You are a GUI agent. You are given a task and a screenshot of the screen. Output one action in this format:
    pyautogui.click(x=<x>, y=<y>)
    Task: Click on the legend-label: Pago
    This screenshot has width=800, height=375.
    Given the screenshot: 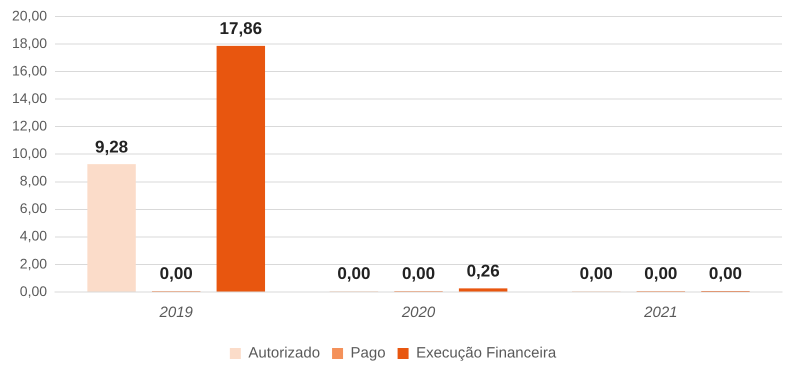 What is the action you would take?
    pyautogui.click(x=368, y=353)
    